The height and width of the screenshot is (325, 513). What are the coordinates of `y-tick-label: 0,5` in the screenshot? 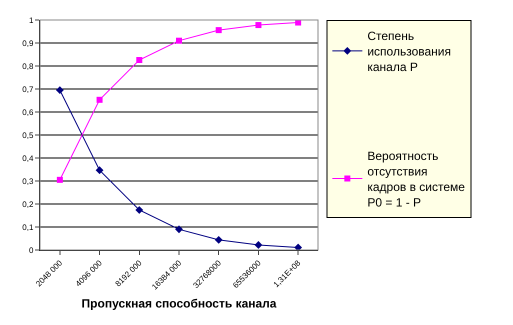 It's located at (28, 135).